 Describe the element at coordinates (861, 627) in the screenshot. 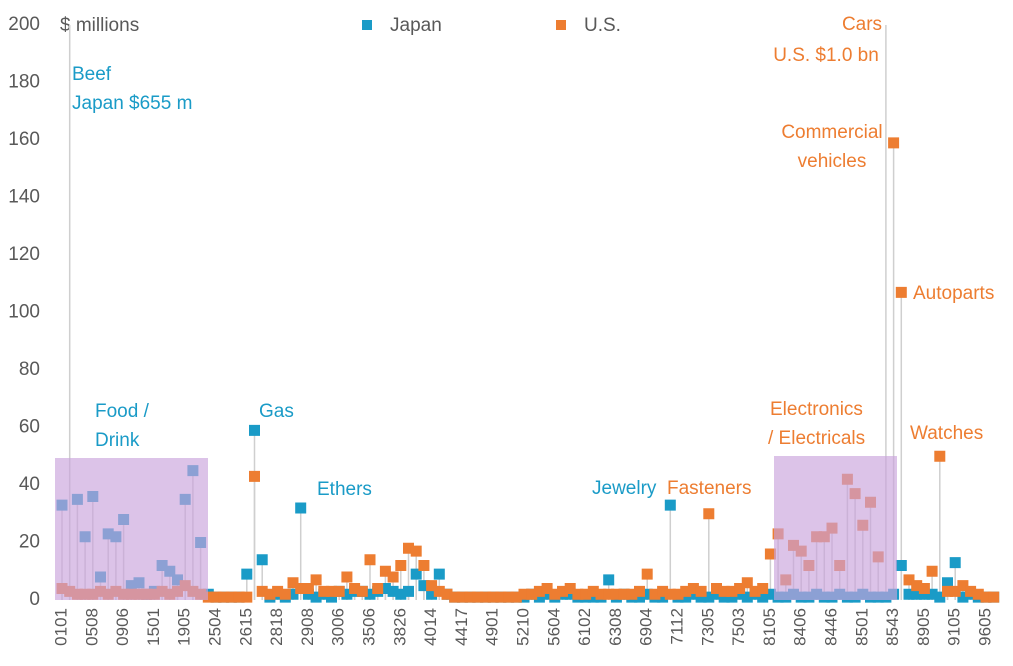

I see `x-tick-label: 8501` at that location.